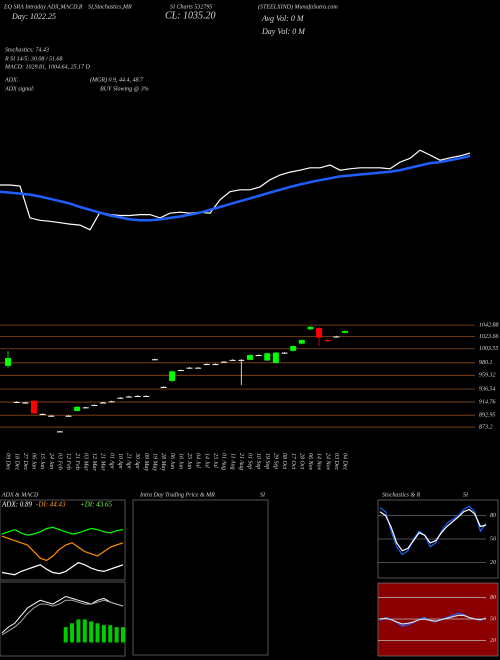  What do you see at coordinates (283, 31) in the screenshot?
I see `day-volume: Day Vol: 0 M` at bounding box center [283, 31].